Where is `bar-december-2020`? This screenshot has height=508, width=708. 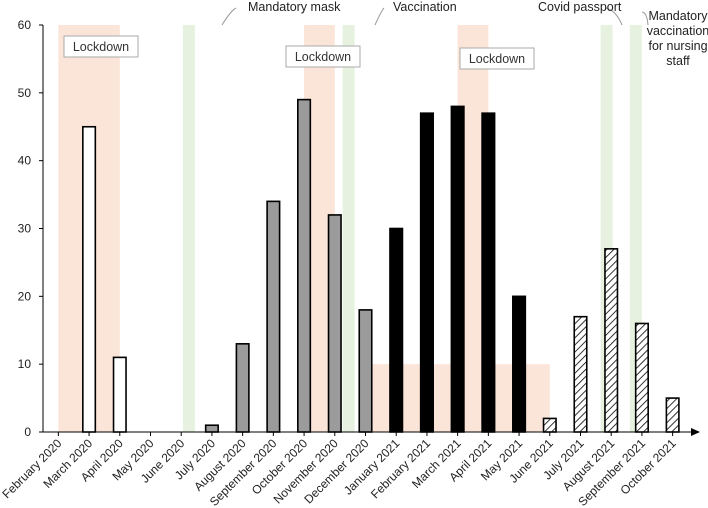
bar-december-2020 is located at coordinates (365, 371).